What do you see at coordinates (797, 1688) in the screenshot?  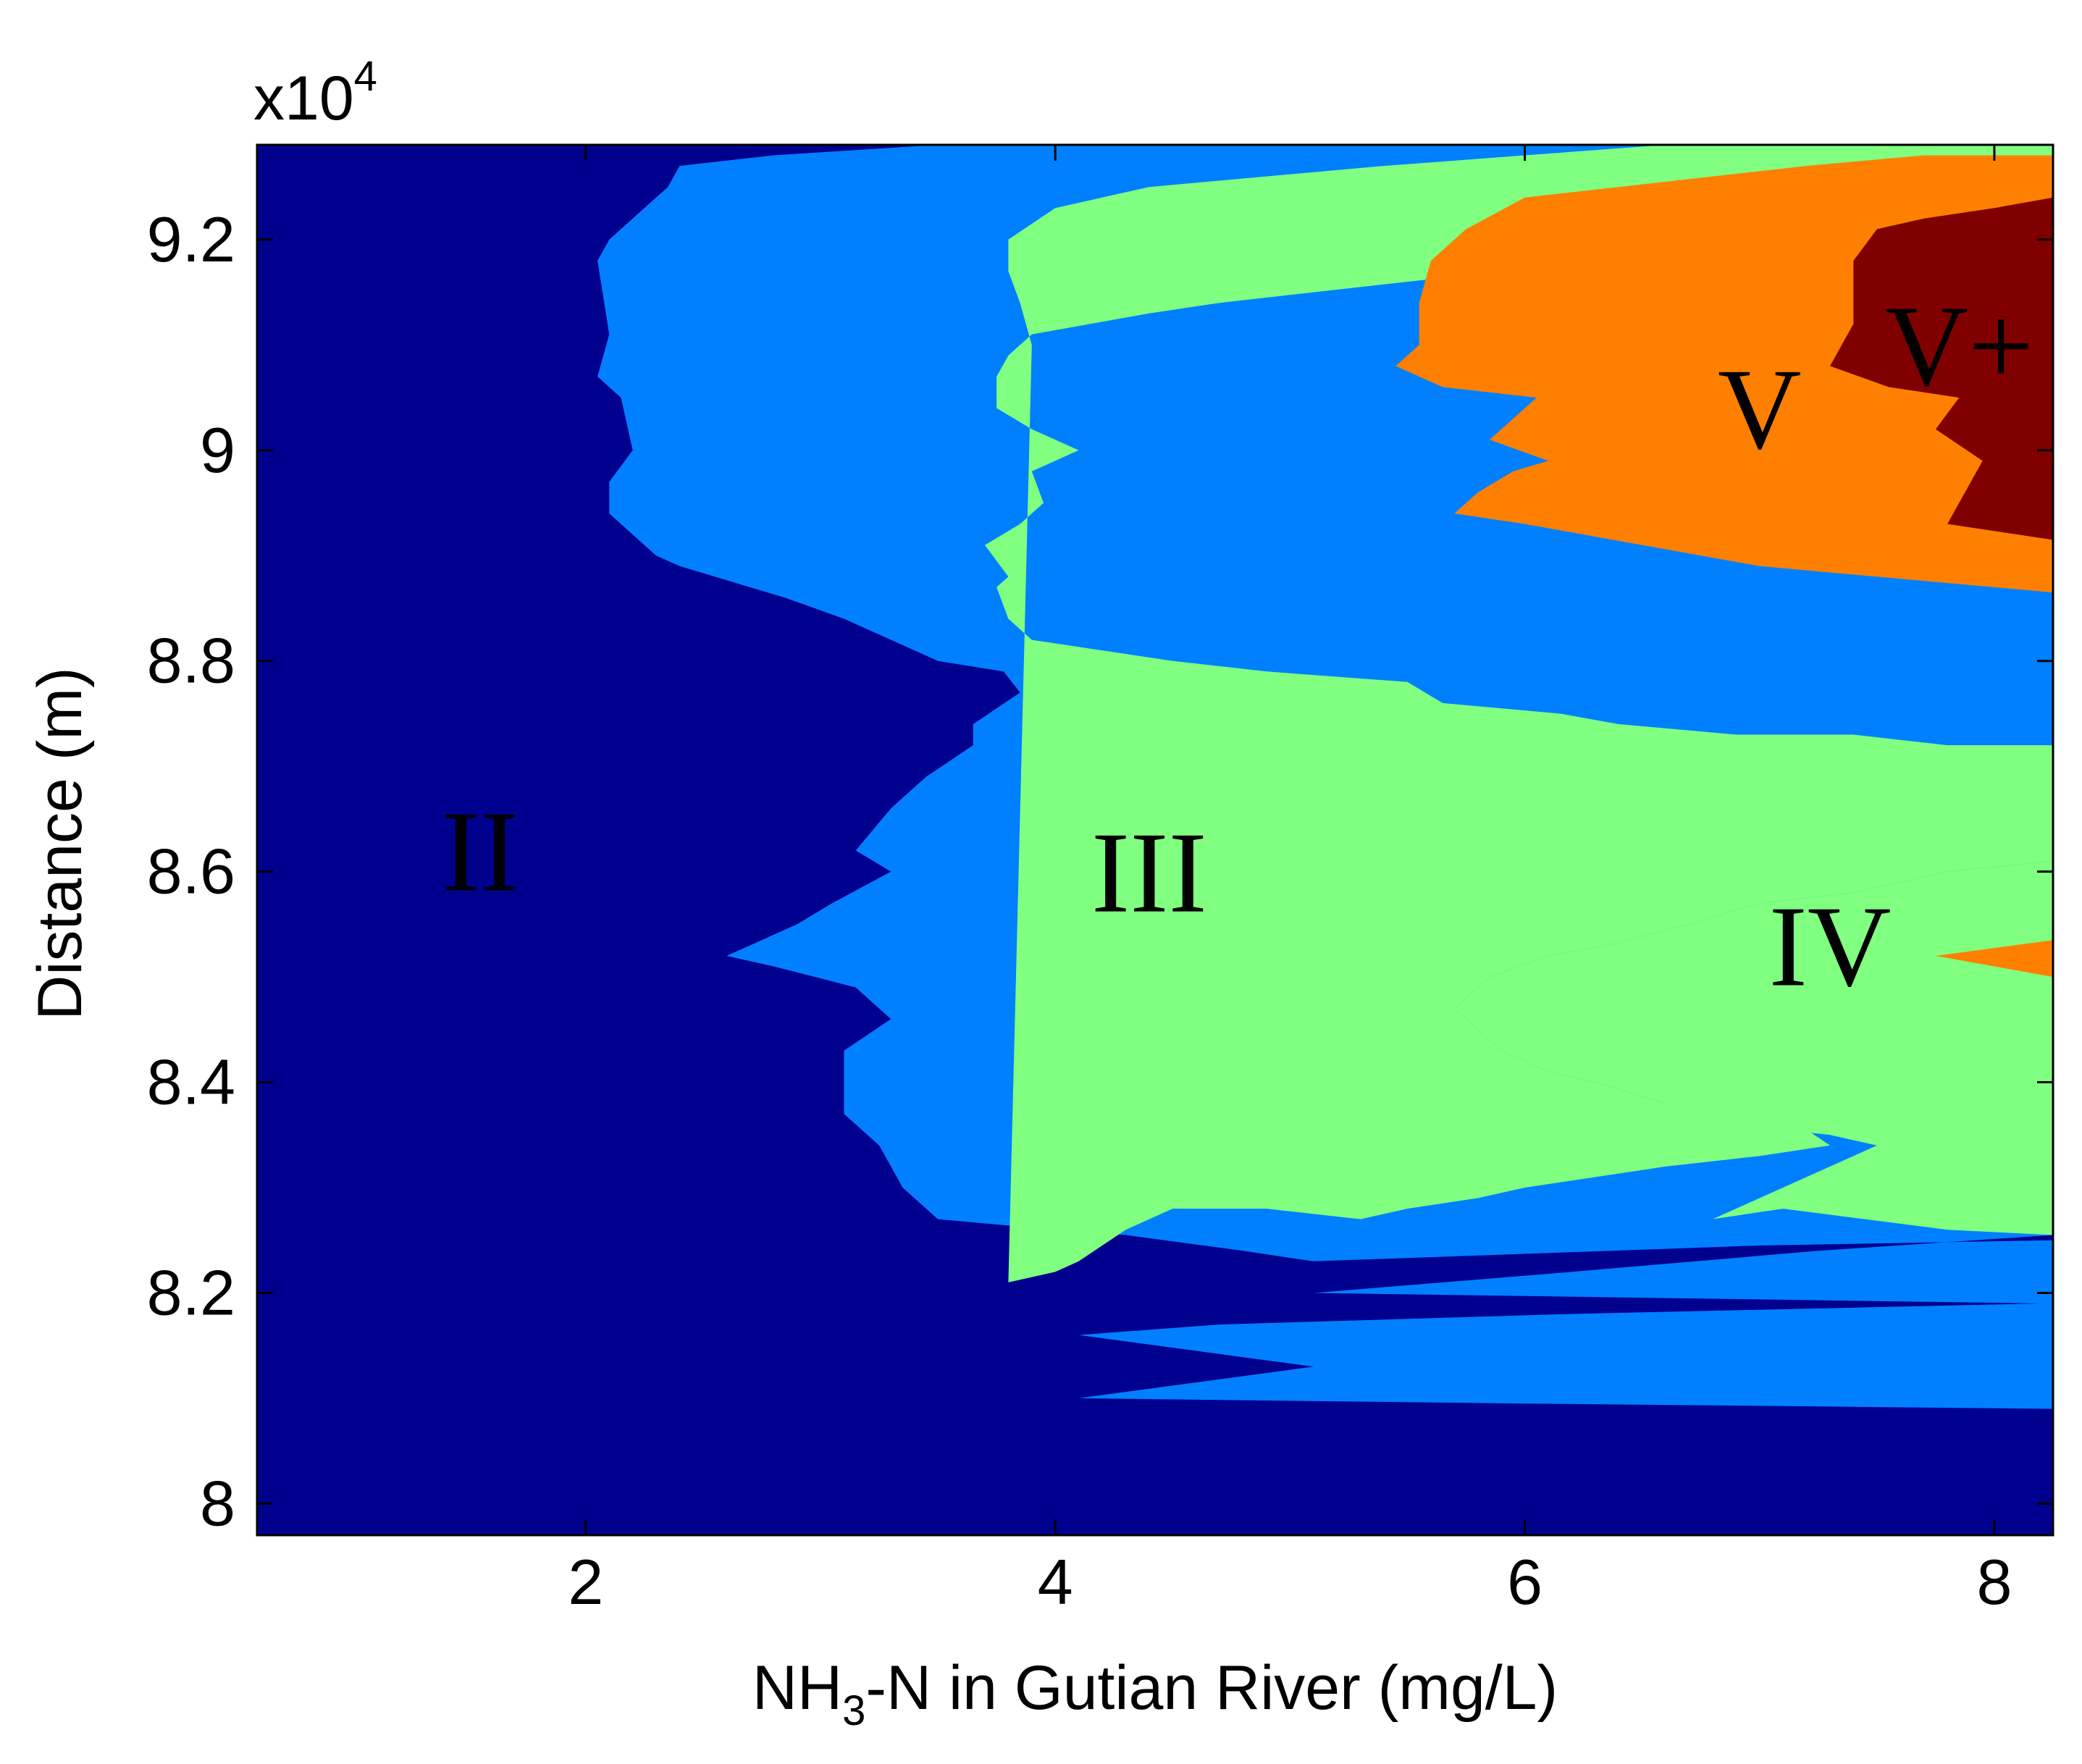 I see `x-axis-title-prefix: NH` at bounding box center [797, 1688].